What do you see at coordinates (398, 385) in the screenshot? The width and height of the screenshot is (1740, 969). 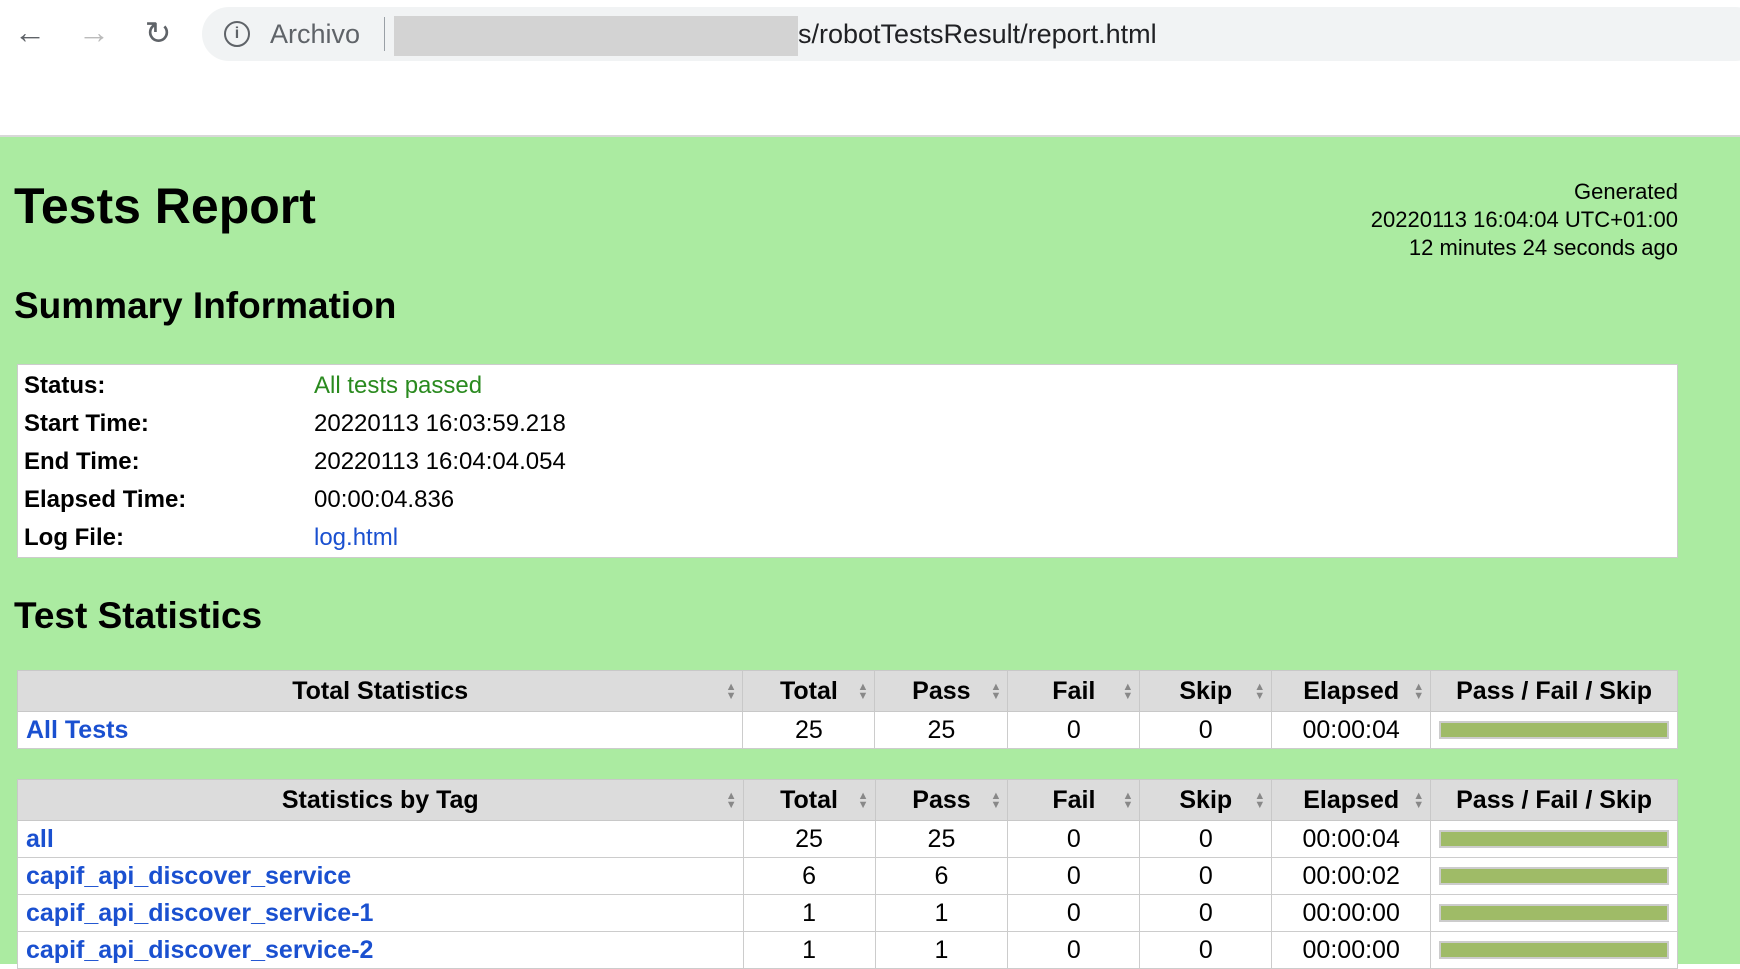 I see `status-value: All tests passed` at bounding box center [398, 385].